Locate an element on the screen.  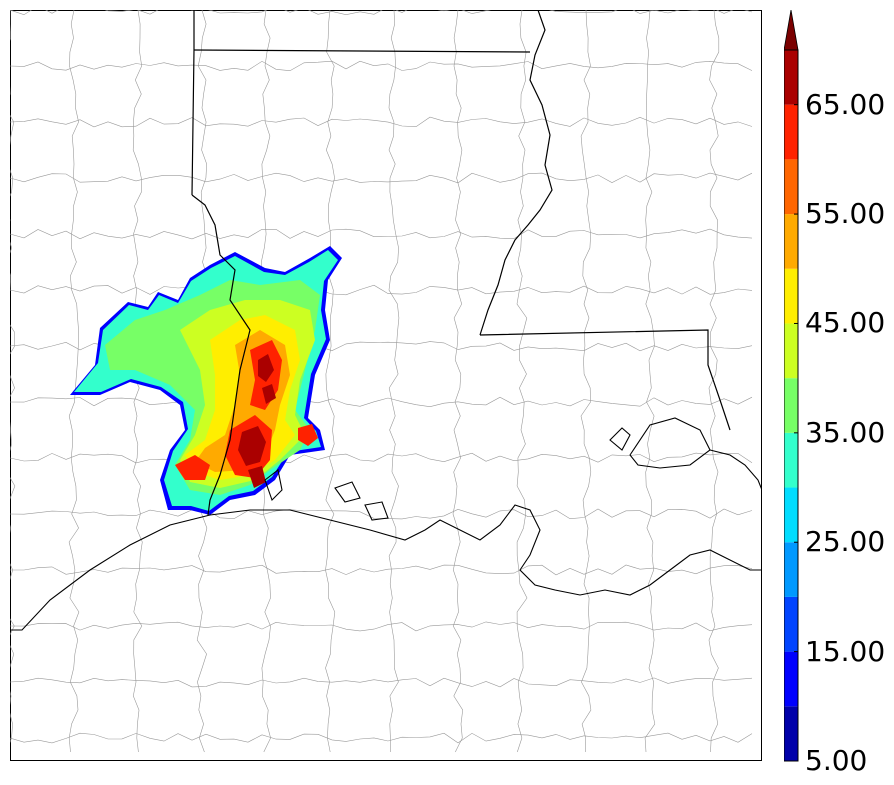
colorbar-border is located at coordinates (791, 405).